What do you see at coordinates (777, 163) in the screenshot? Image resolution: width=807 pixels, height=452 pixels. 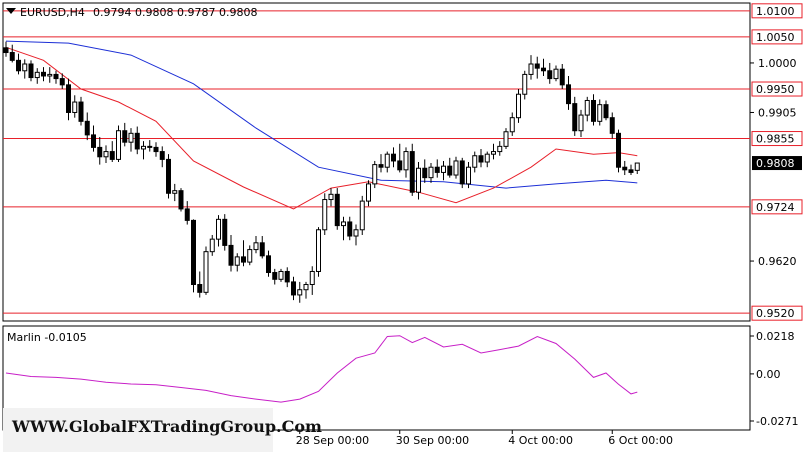 I see `current-price-label: 0.9808` at bounding box center [777, 163].